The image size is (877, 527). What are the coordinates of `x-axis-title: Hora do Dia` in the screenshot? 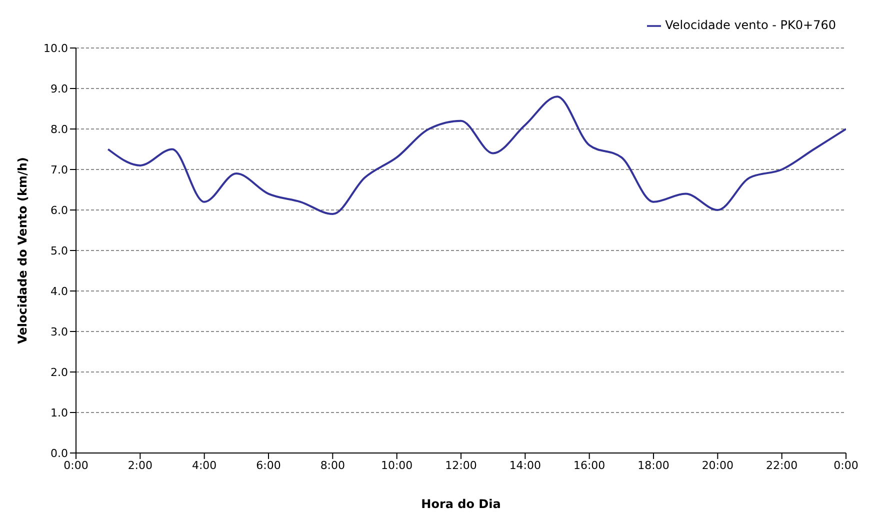 It's located at (461, 504).